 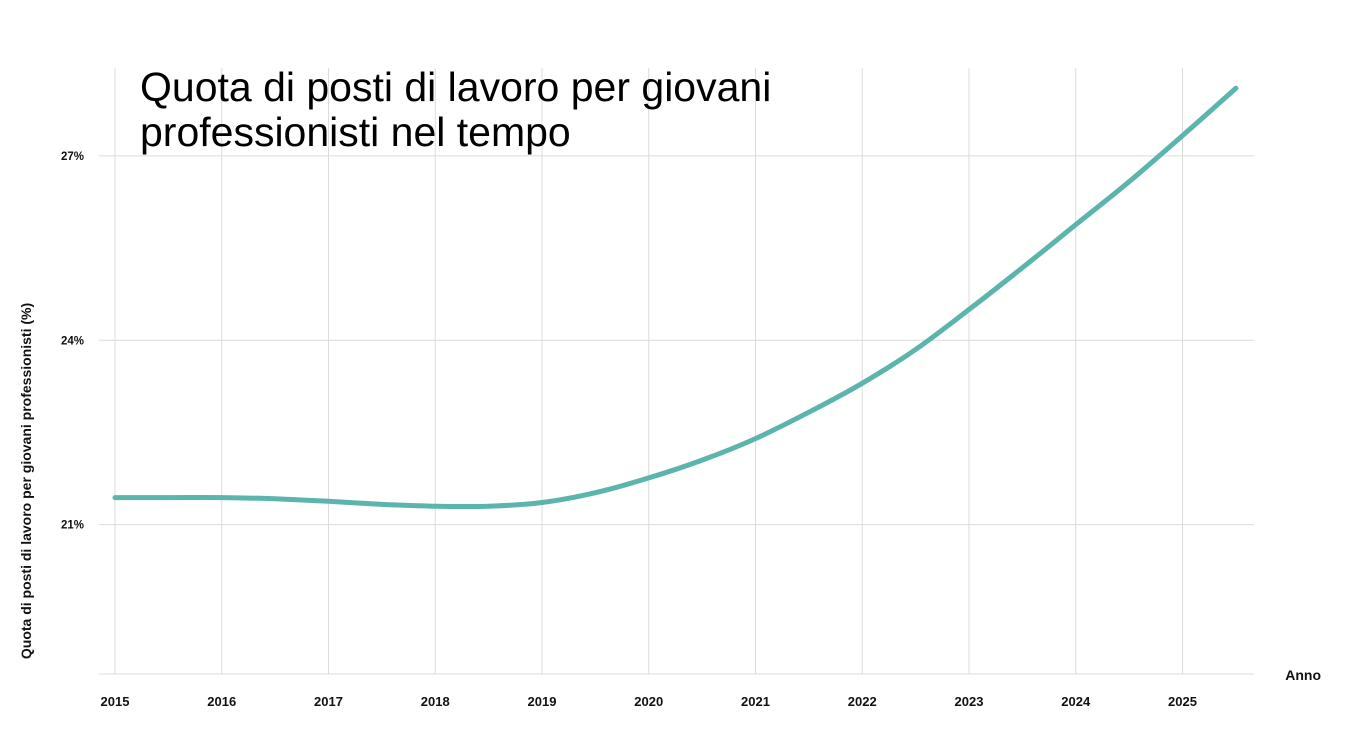 I want to click on y-tick-labels: 21% 24% 27%, so click(x=72, y=341).